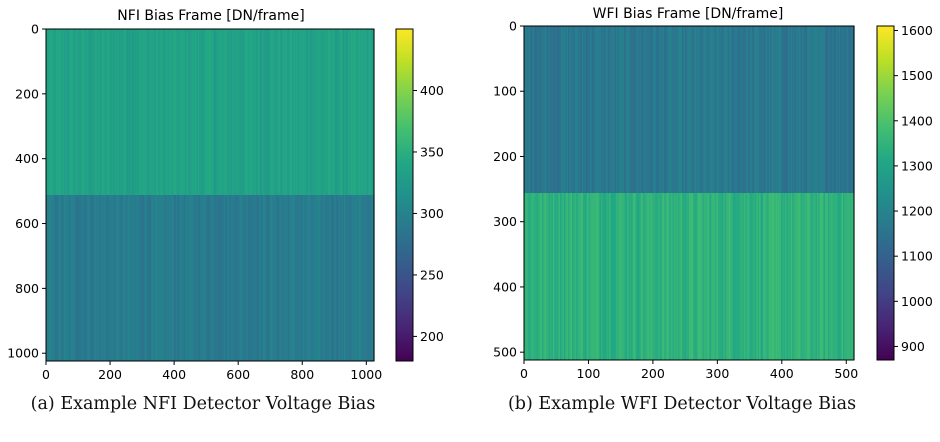  What do you see at coordinates (419, 195) in the screenshot?
I see `nfi-colorbar: 200 250 300 350 400` at bounding box center [419, 195].